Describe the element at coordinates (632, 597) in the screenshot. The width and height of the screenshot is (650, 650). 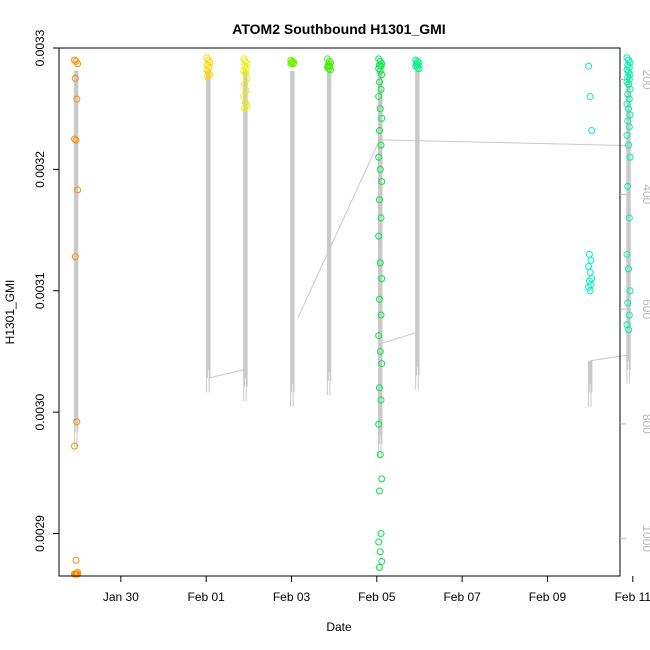
I see `x-tick-label: Feb 11` at that location.